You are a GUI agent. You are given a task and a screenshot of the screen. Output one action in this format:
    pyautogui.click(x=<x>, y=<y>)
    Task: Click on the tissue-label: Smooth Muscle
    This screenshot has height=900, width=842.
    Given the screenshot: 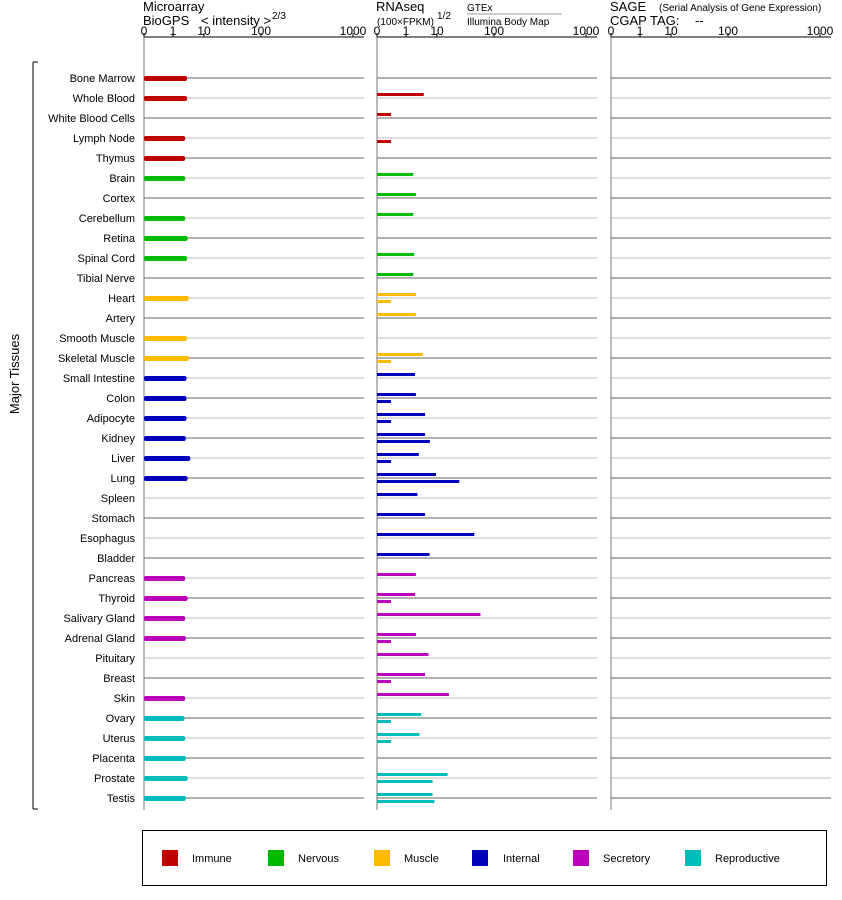 What is the action you would take?
    pyautogui.click(x=97, y=339)
    